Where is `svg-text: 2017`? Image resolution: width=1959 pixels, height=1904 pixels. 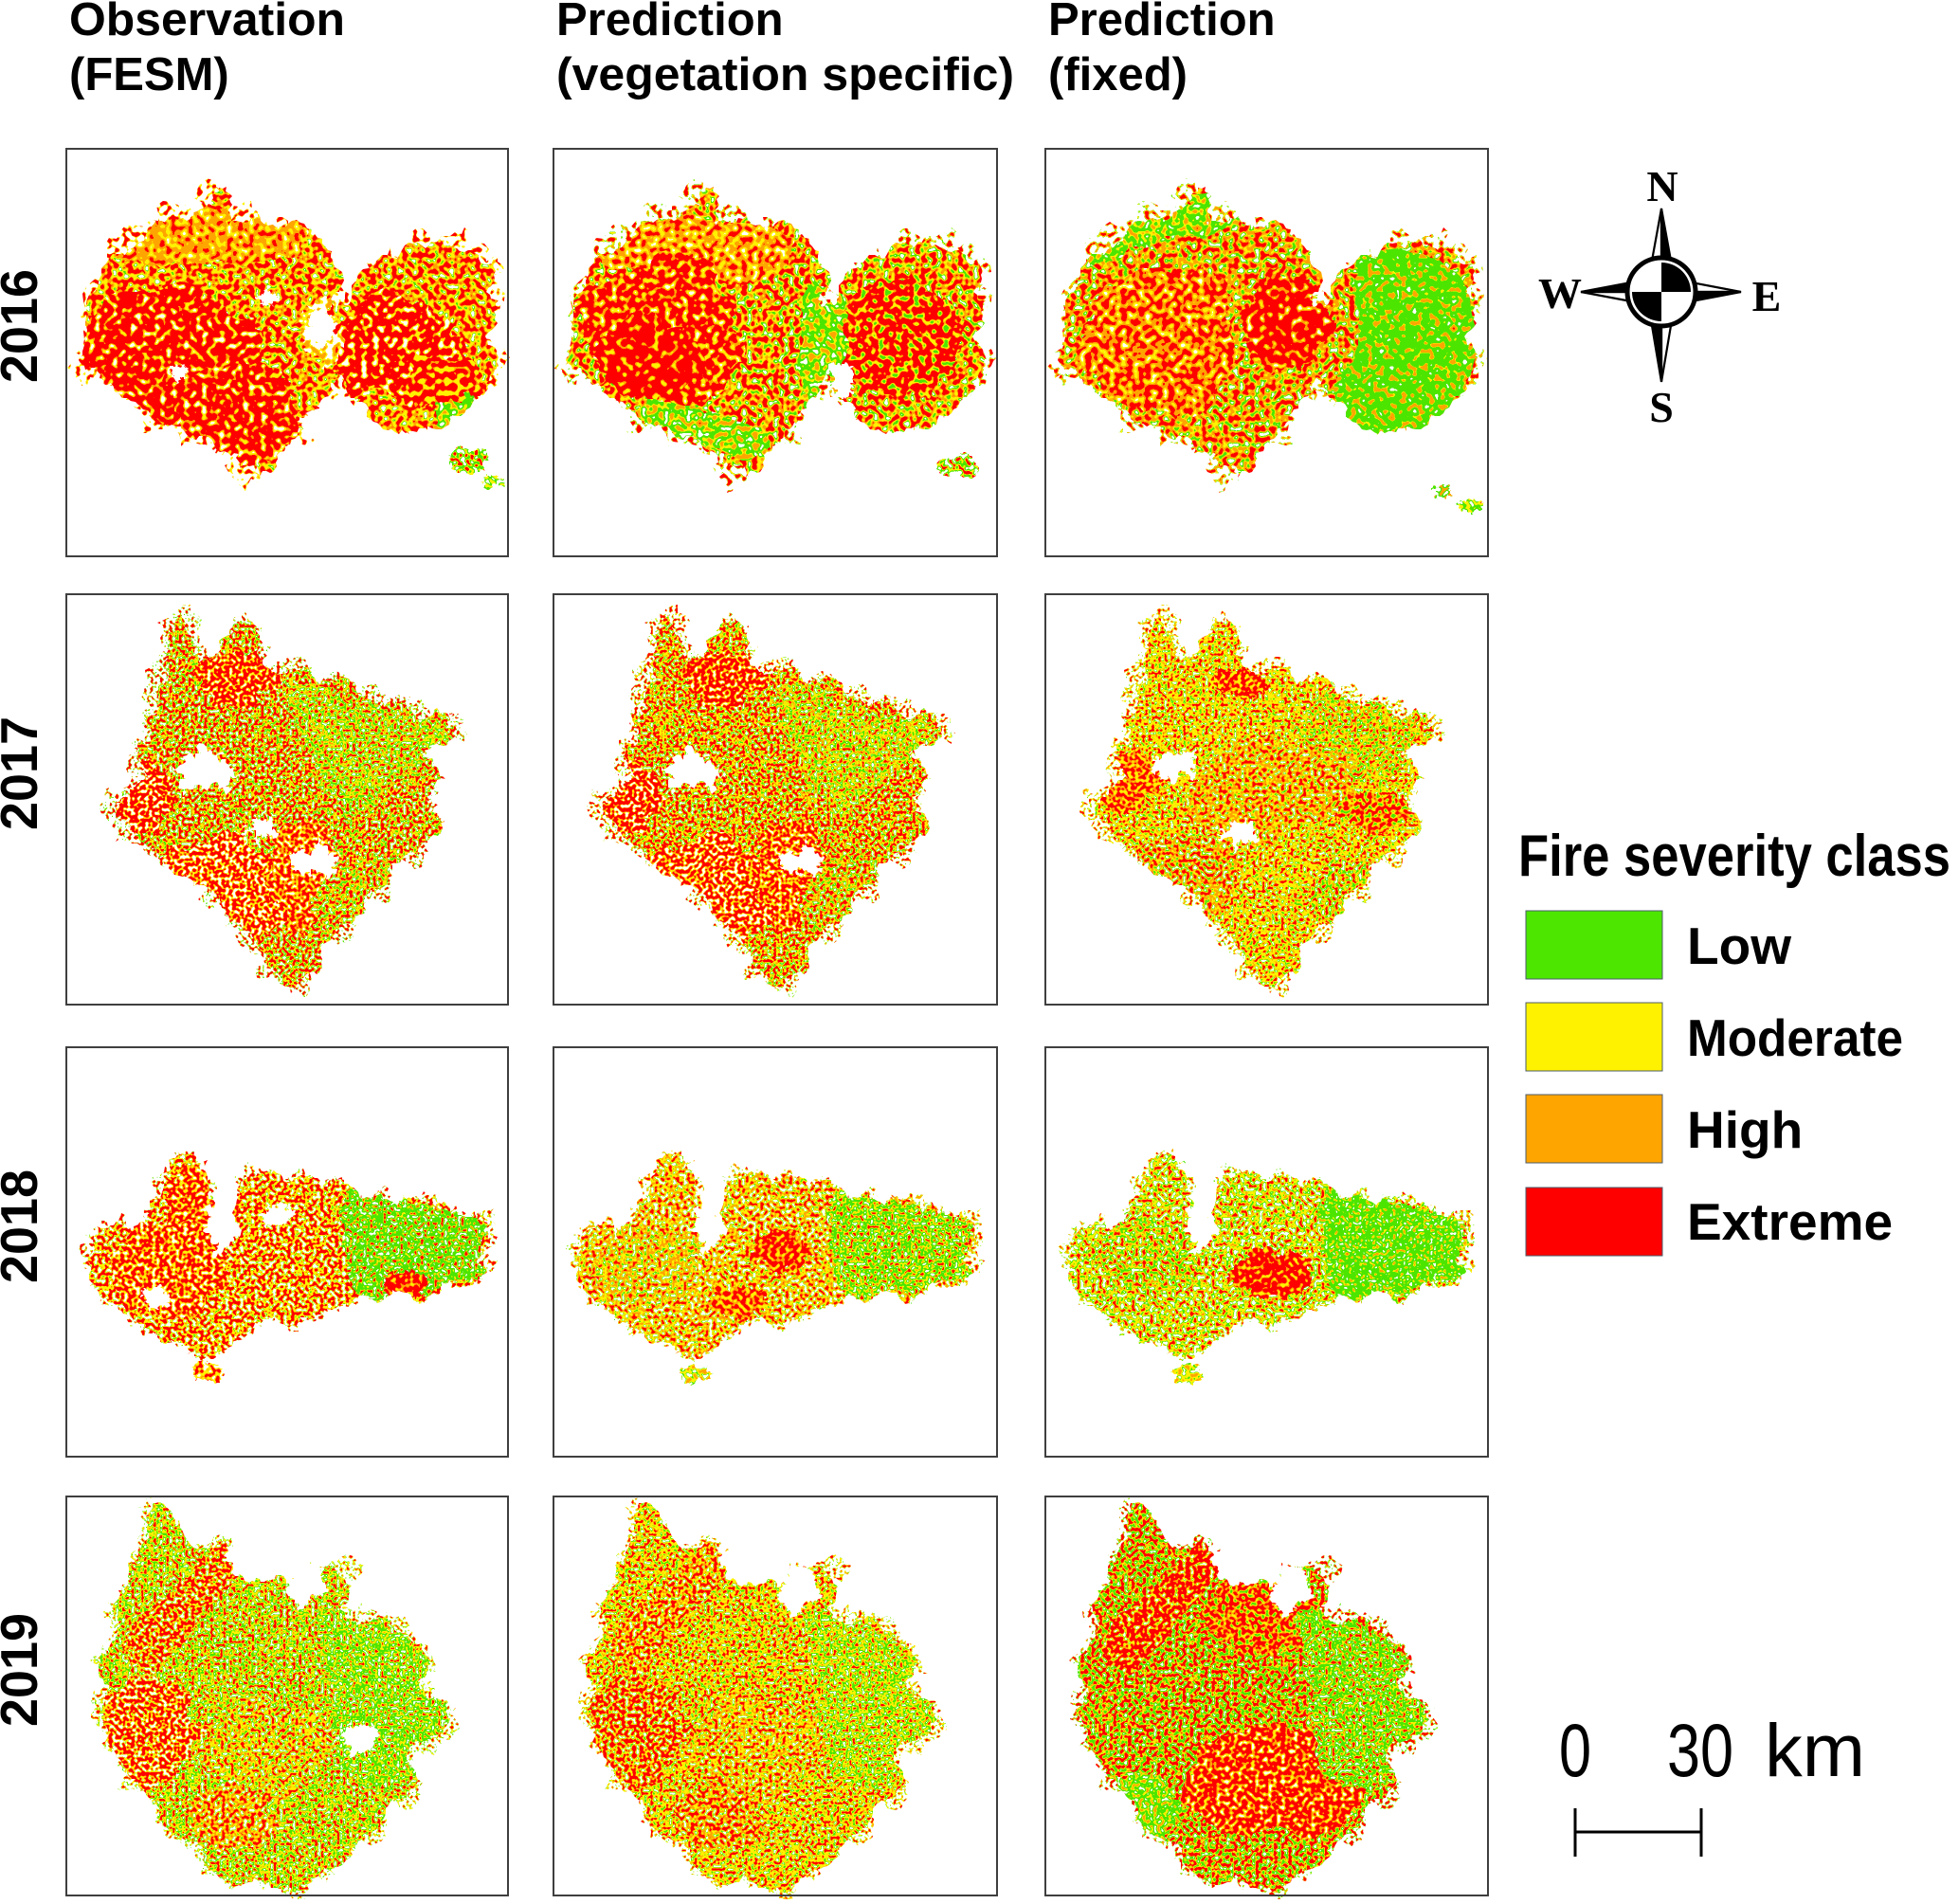
svg-text: 2017 is located at coordinates (24, 773).